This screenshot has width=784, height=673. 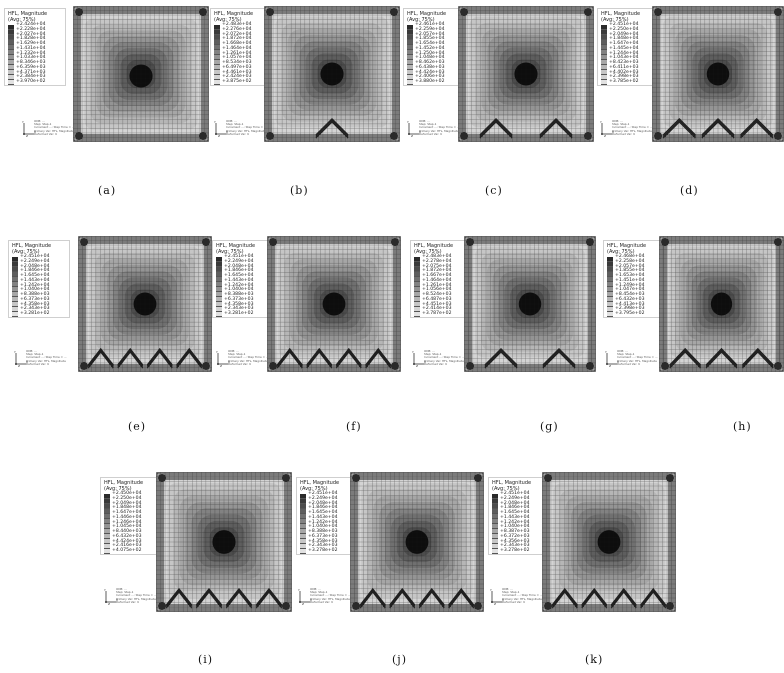 What do you see at coordinates (430, 48) in the screenshot?
I see `legend-value: +1.452e+04` at bounding box center [430, 48].